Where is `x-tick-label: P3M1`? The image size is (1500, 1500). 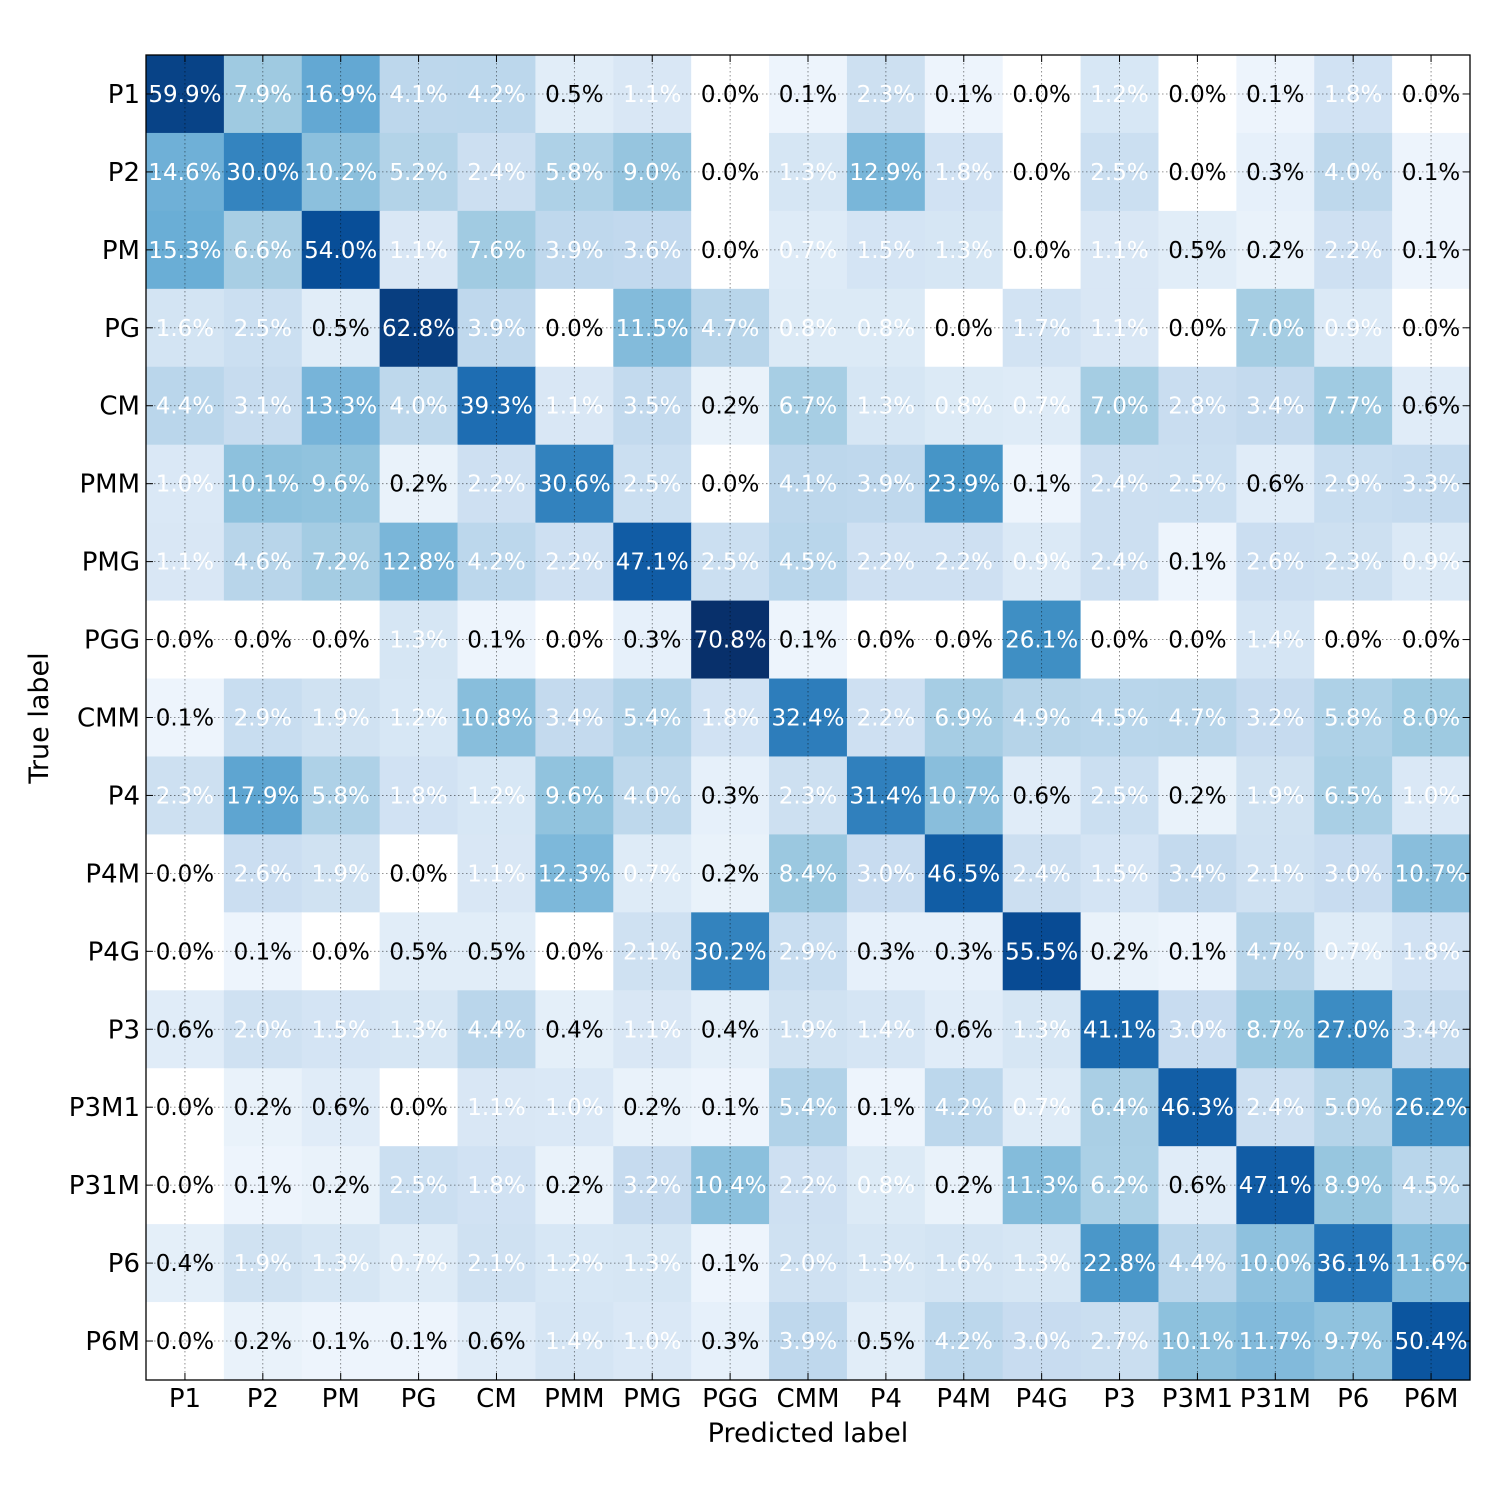
x-tick-label: P3M1 is located at coordinates (1197, 1399).